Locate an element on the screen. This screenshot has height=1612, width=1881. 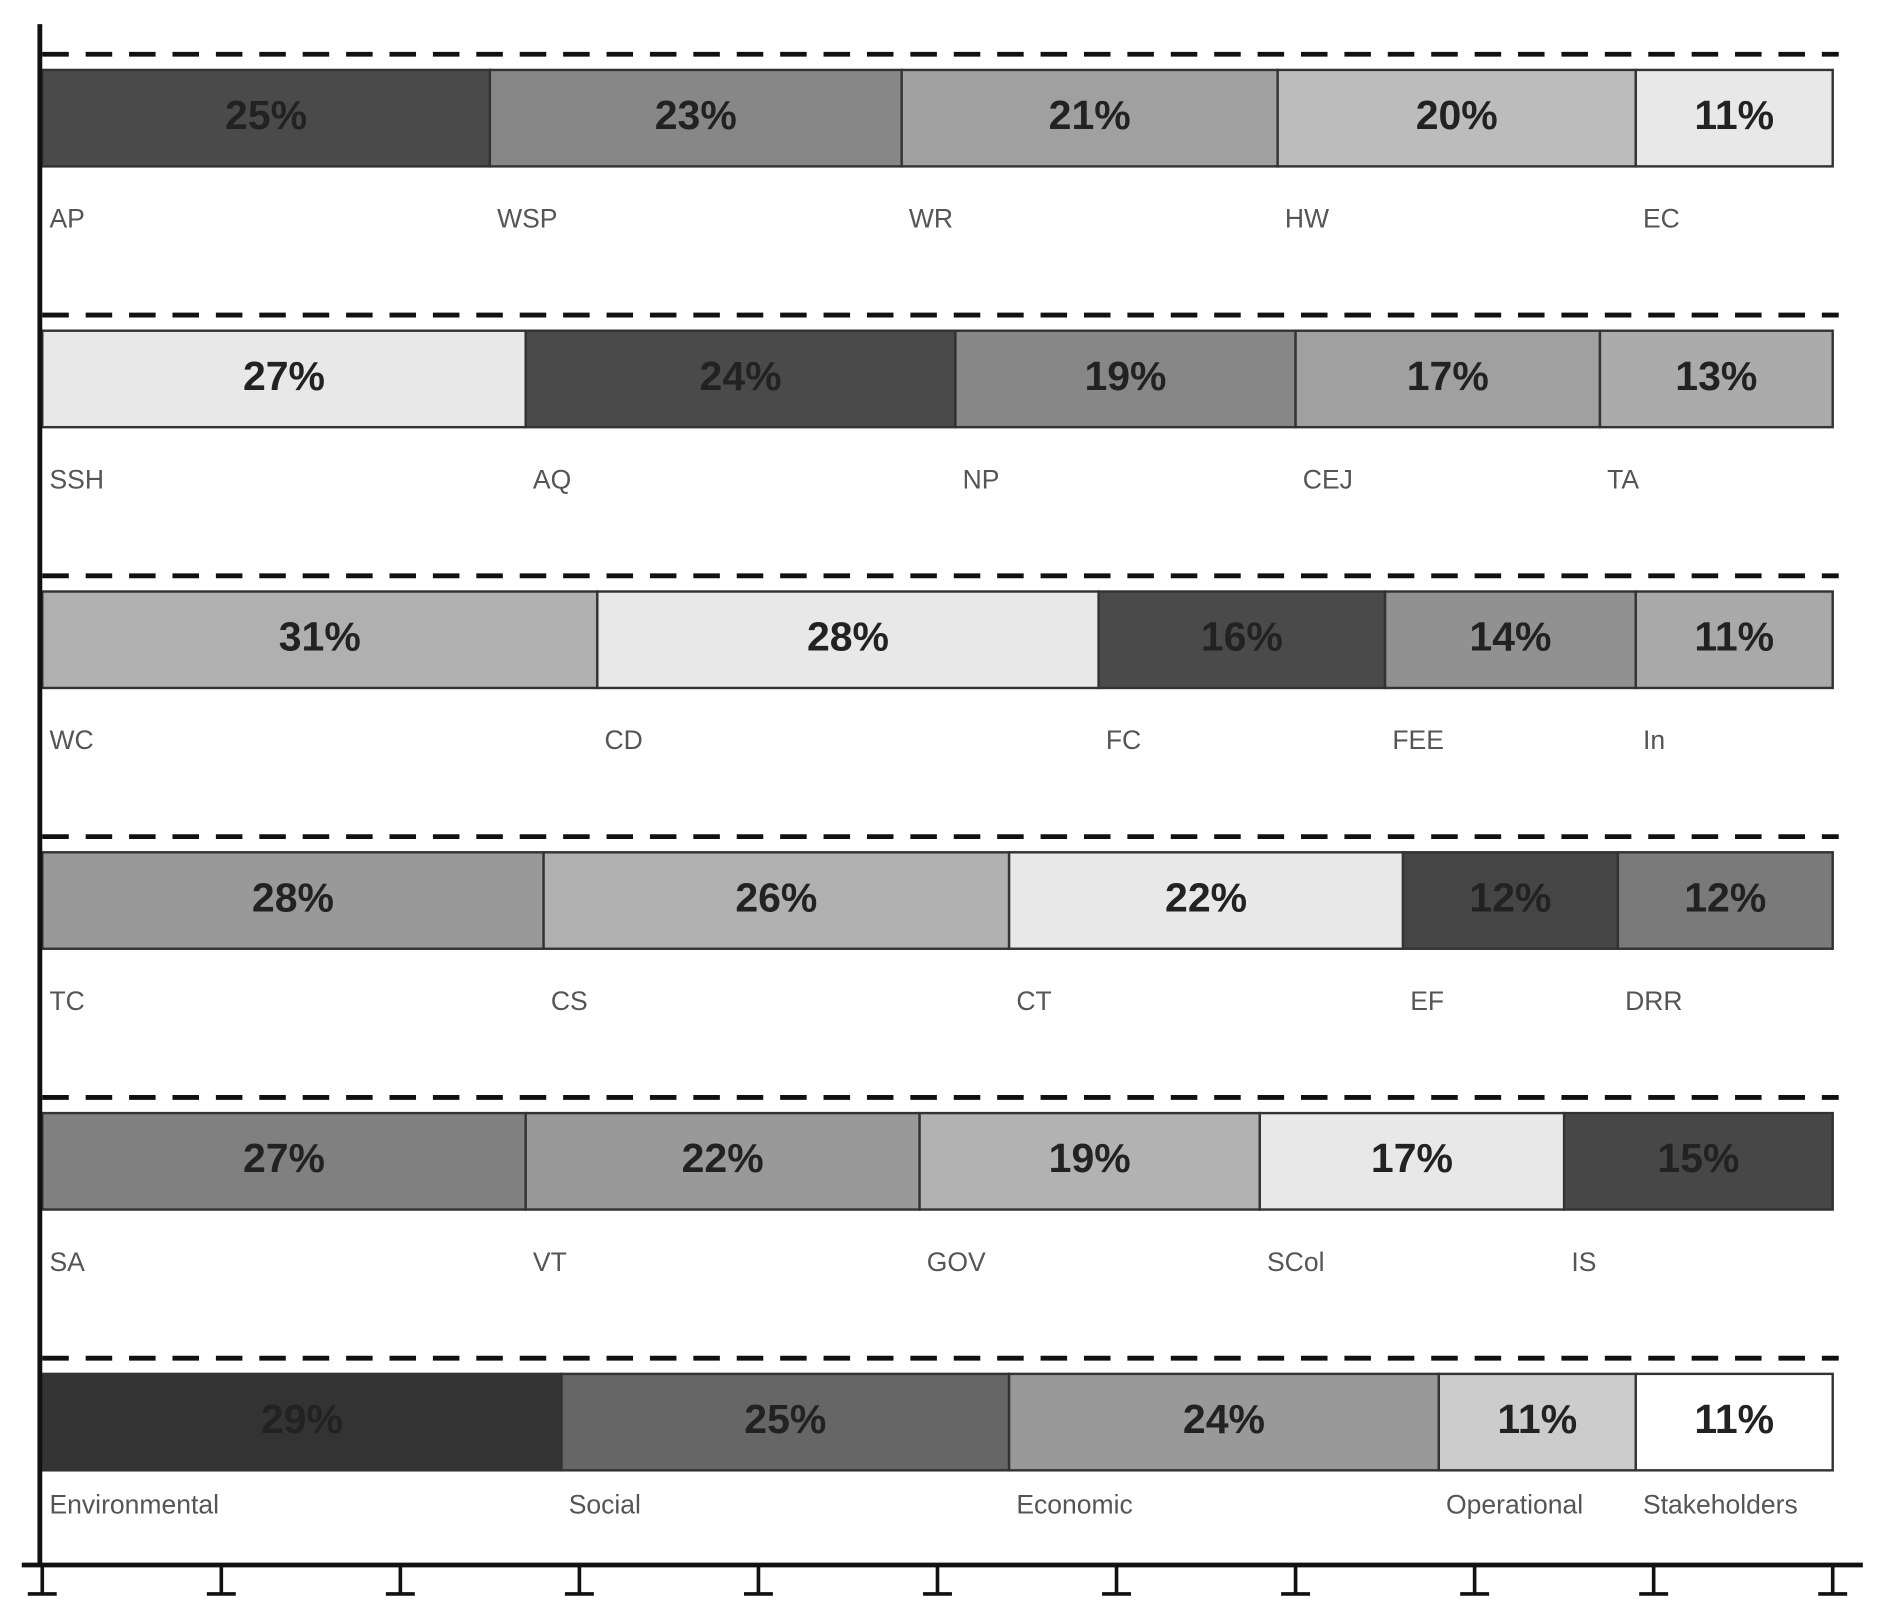
value-label: 29% is located at coordinates (302, 1419).